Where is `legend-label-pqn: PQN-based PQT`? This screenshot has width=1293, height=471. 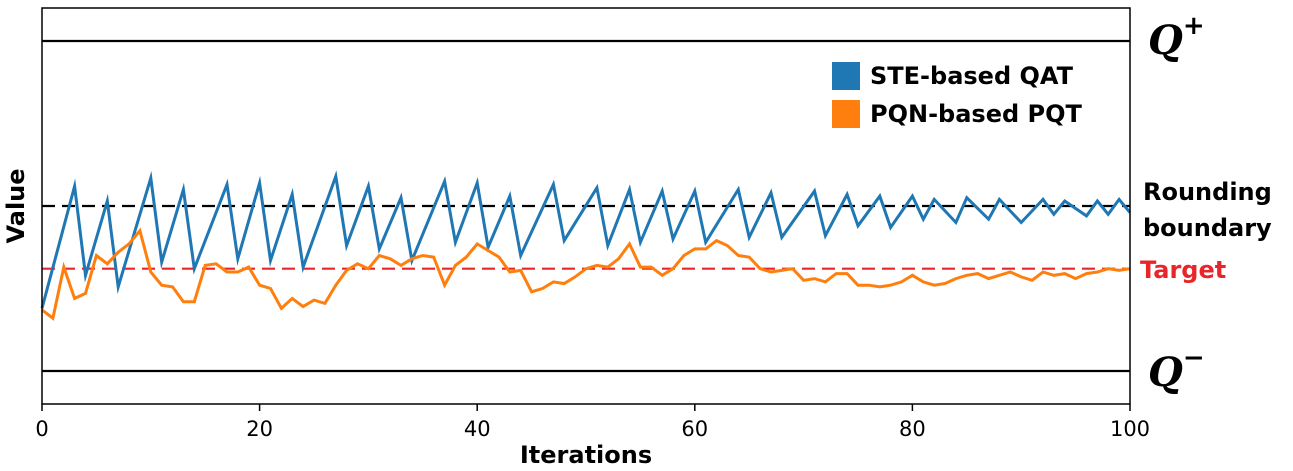
legend-label-pqn: PQN-based PQT is located at coordinates (976, 114).